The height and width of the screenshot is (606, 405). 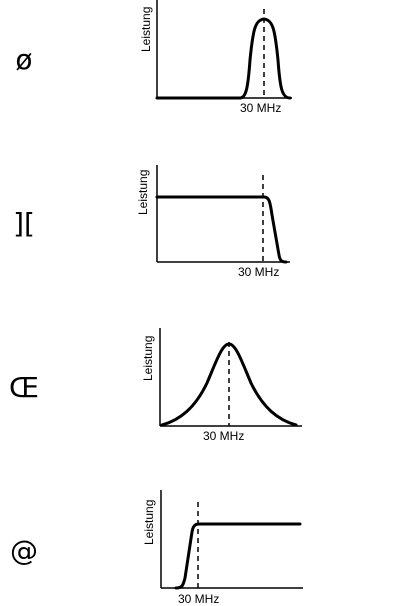 What do you see at coordinates (24, 550) in the screenshot?
I see `panel-symbol: @` at bounding box center [24, 550].